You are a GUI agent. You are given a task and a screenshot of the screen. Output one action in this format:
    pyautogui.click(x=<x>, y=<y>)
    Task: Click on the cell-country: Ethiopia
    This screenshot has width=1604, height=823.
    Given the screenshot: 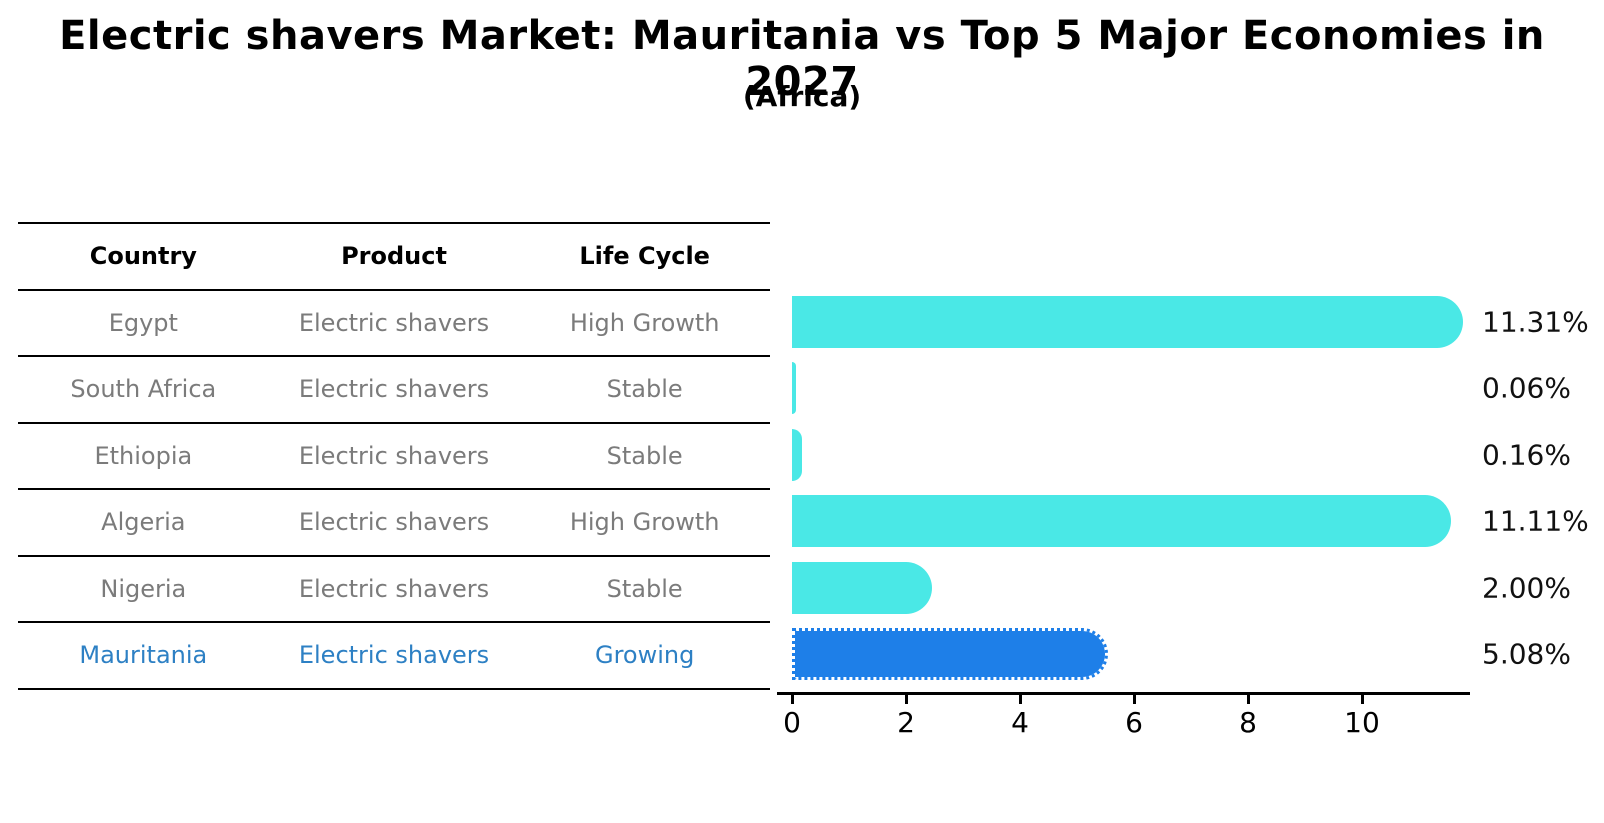 What is the action you would take?
    pyautogui.click(x=143, y=455)
    